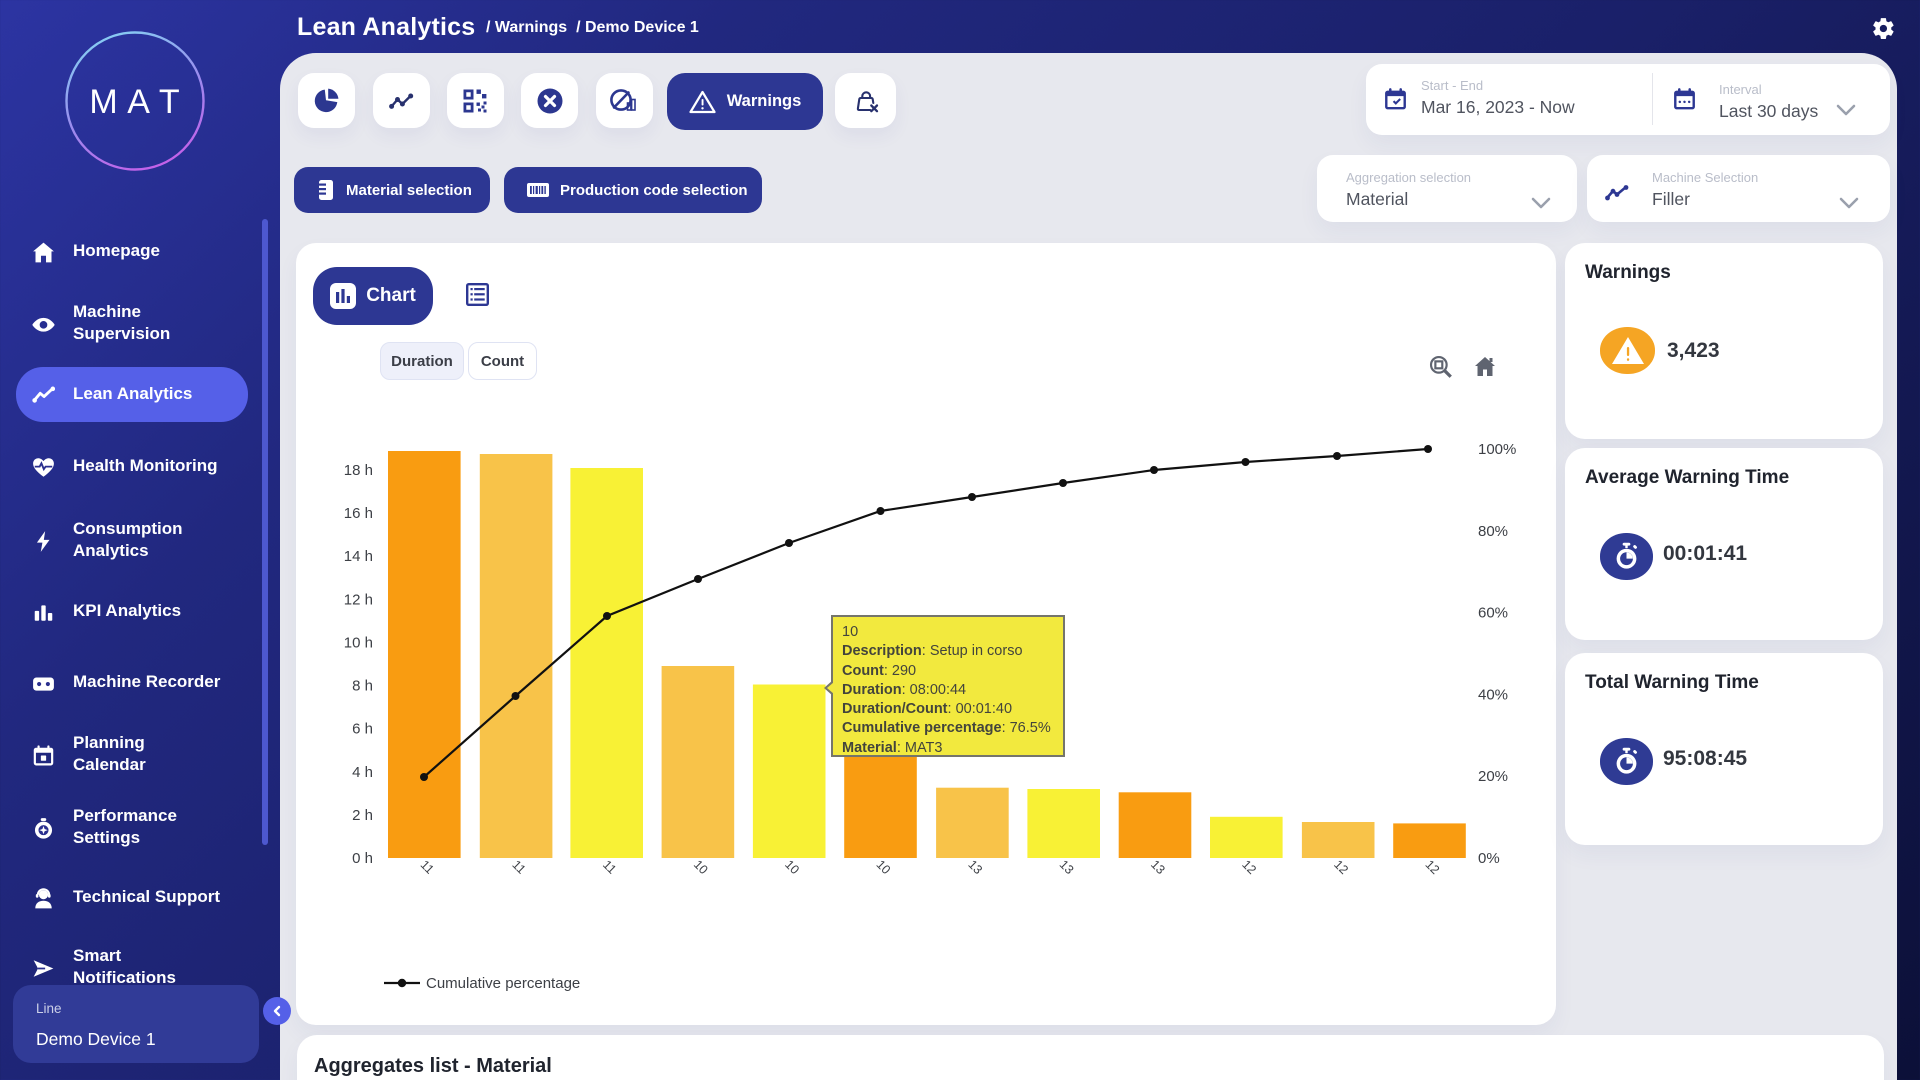 This screenshot has height=1080, width=1920. Describe the element at coordinates (134, 102) in the screenshot. I see `svg-text: M A T` at that location.